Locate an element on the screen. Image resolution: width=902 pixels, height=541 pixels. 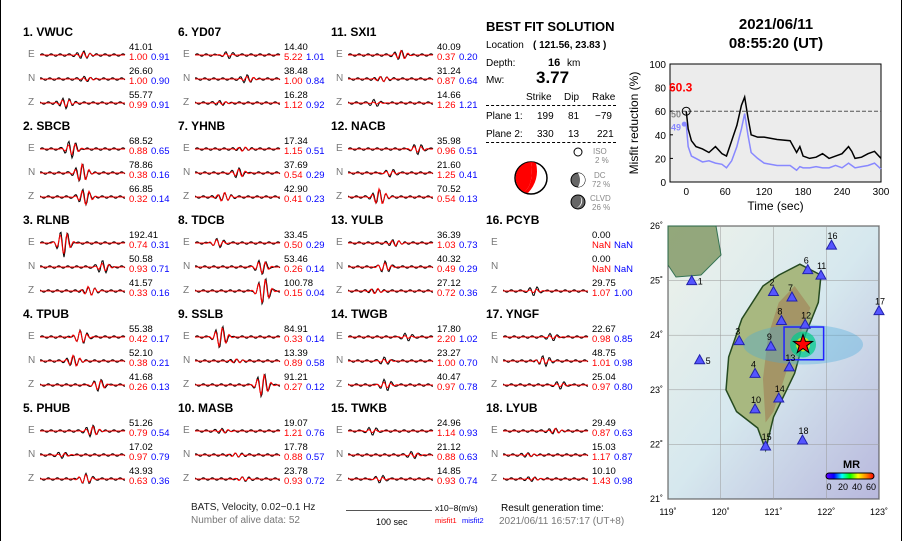
misfit1-value: 0.54 is located at coordinates (446, 199).